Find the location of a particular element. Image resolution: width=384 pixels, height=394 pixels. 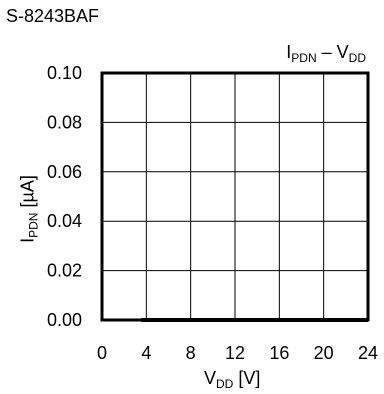

x-tick-label: 0 is located at coordinates (102, 353).